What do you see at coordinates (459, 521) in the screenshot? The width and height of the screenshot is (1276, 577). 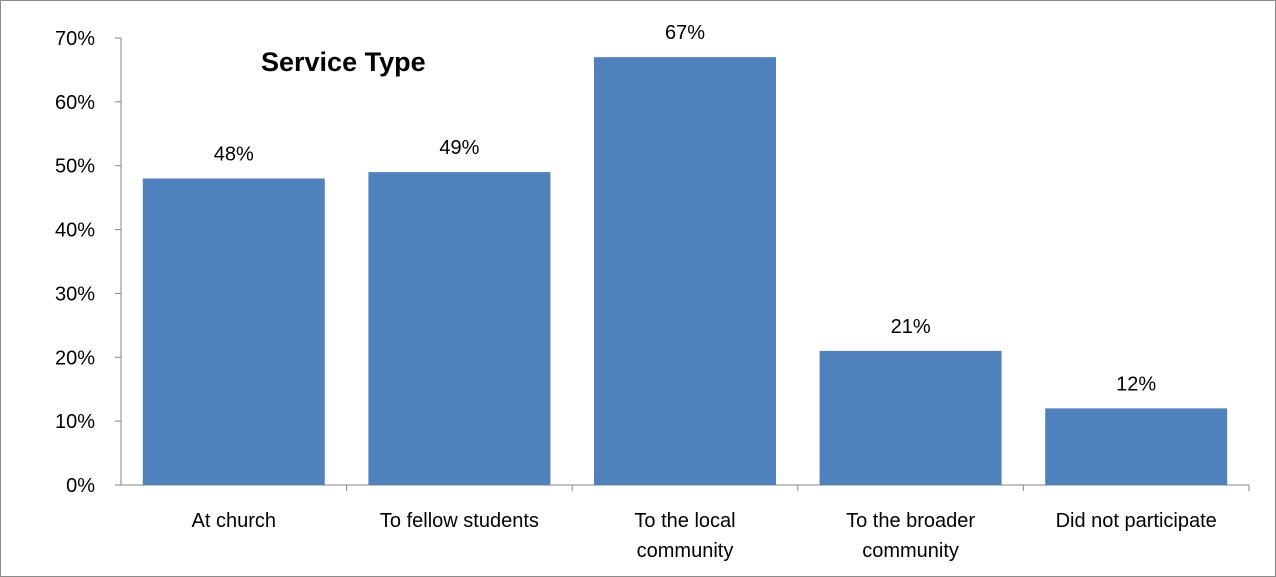 I see `x-tick-label: To fellow students` at bounding box center [459, 521].